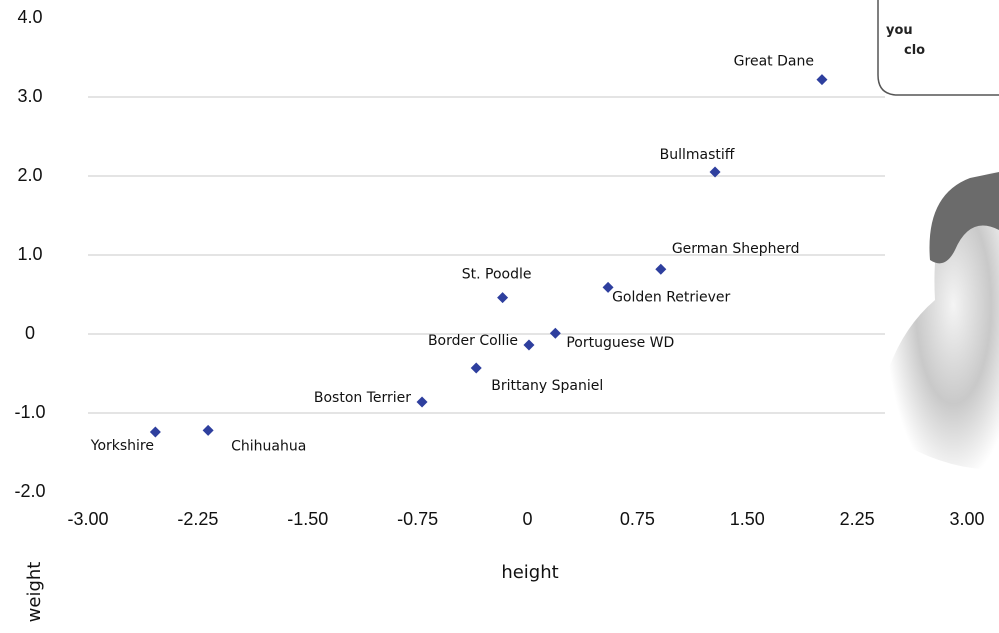  What do you see at coordinates (736, 249) in the screenshot?
I see `point-label: German Shepherd` at bounding box center [736, 249].